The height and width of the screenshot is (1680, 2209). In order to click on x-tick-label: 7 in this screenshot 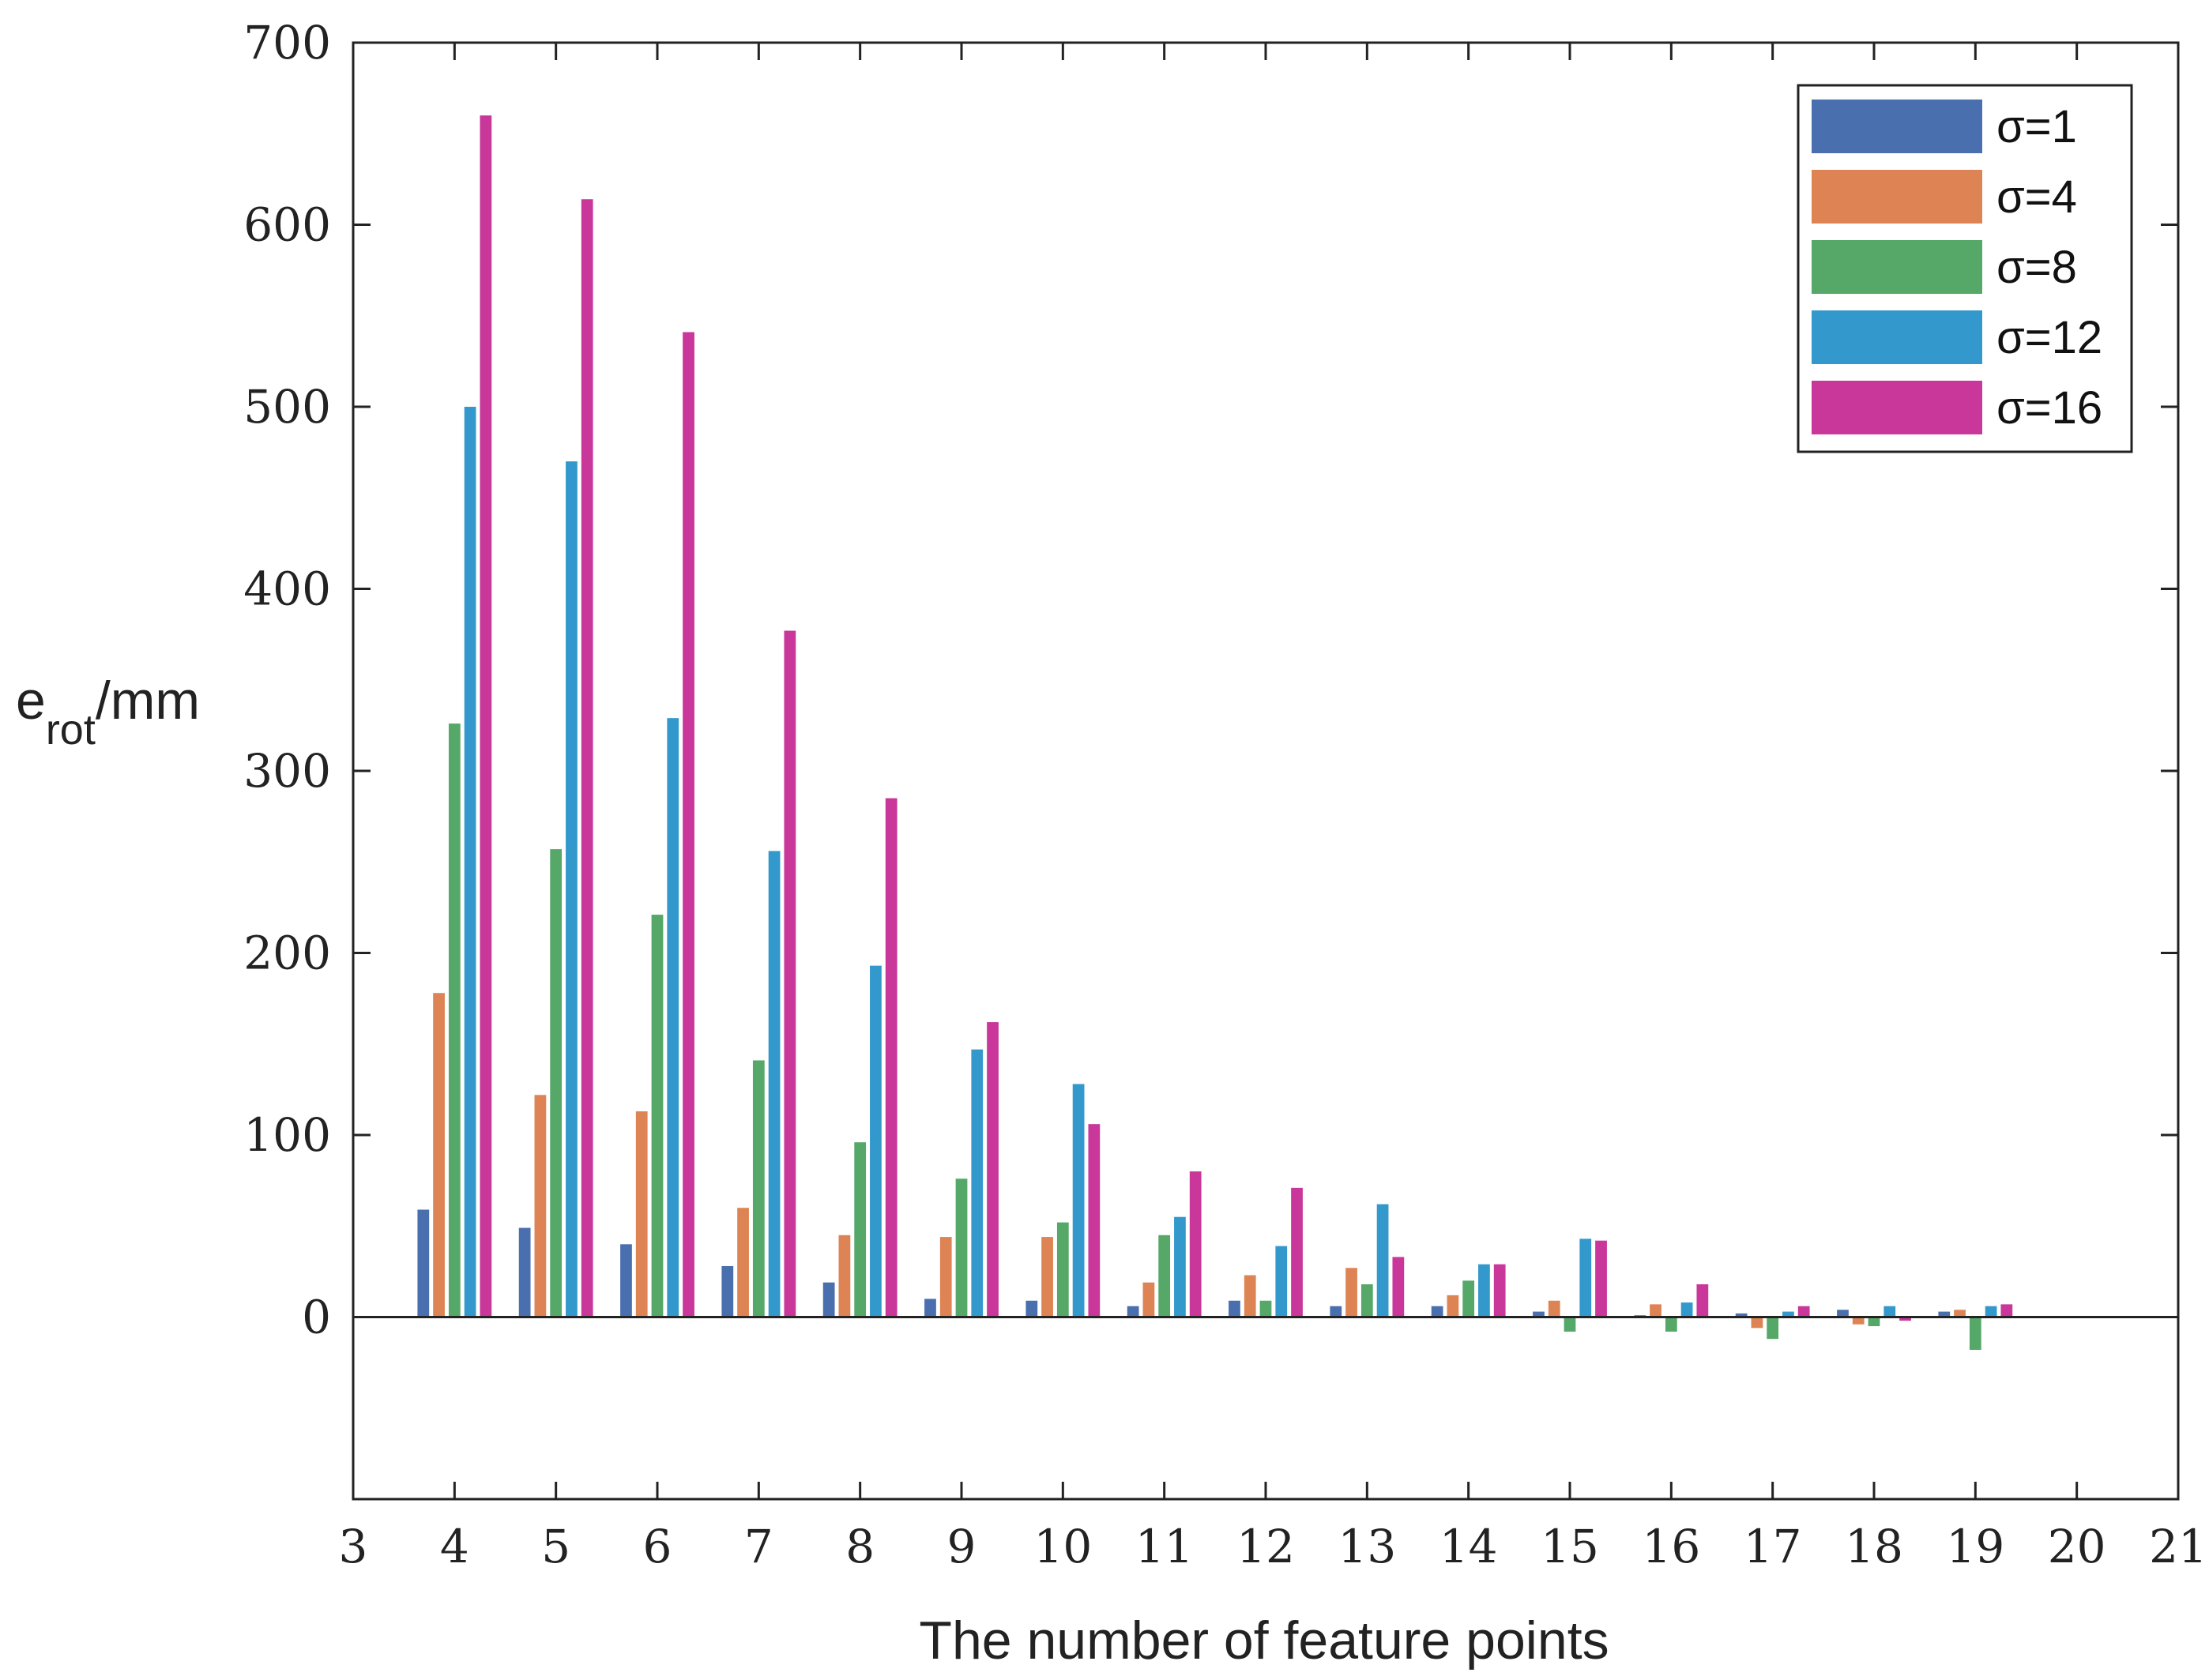, I will do `click(758, 1546)`.